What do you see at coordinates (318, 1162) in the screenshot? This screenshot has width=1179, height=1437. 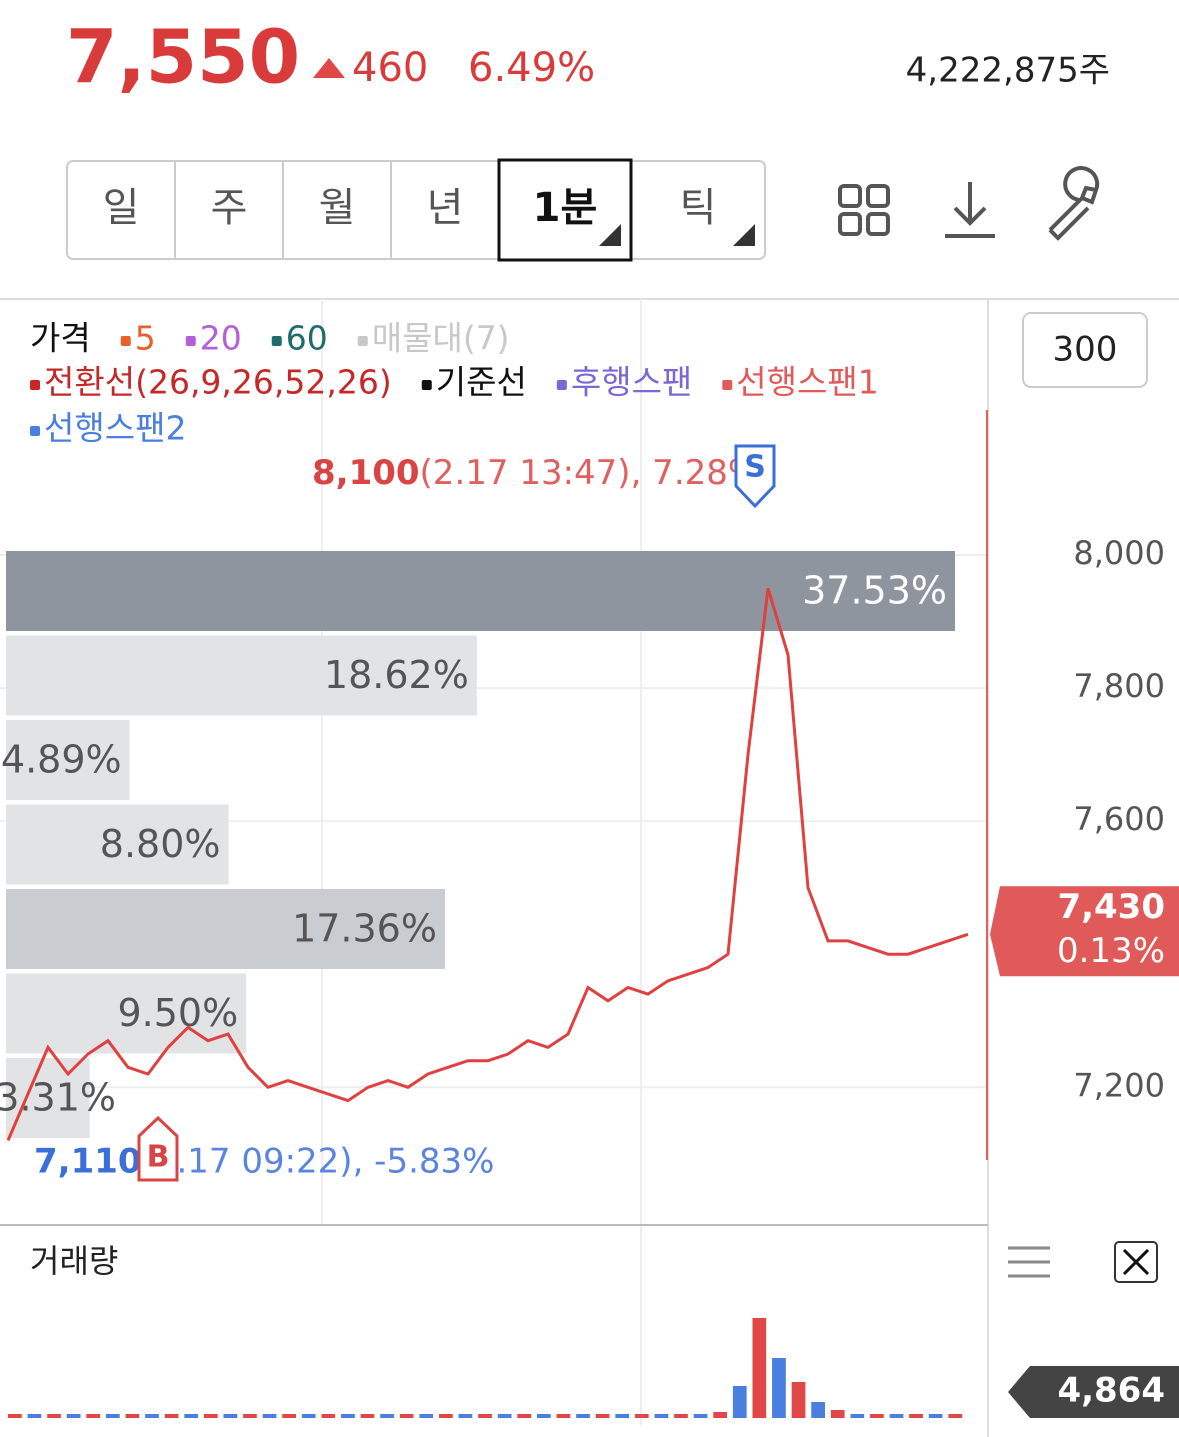 I see `low-detail: (2.17 09:22), -5.83%` at bounding box center [318, 1162].